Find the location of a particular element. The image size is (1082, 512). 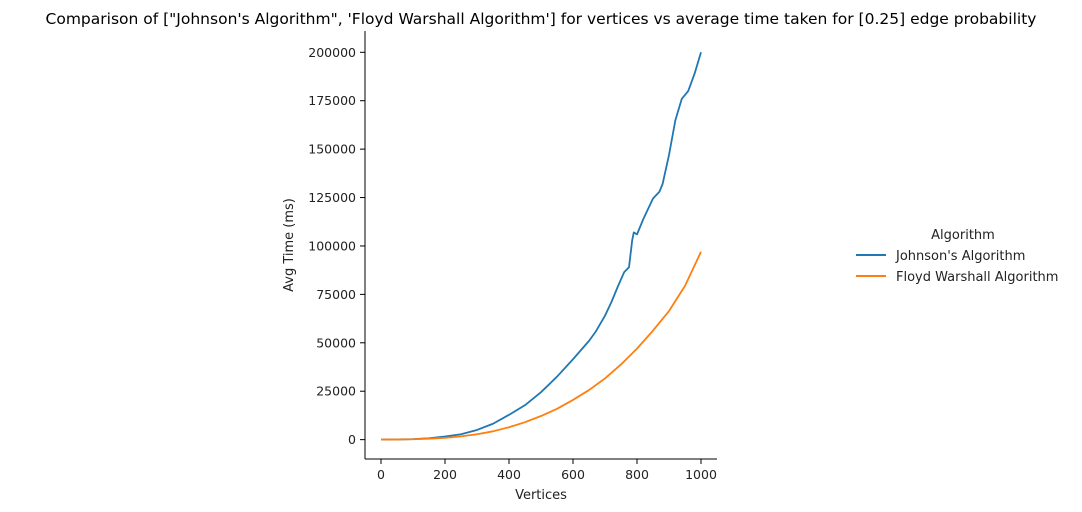

x-axis-label: Vertices is located at coordinates (541, 495).